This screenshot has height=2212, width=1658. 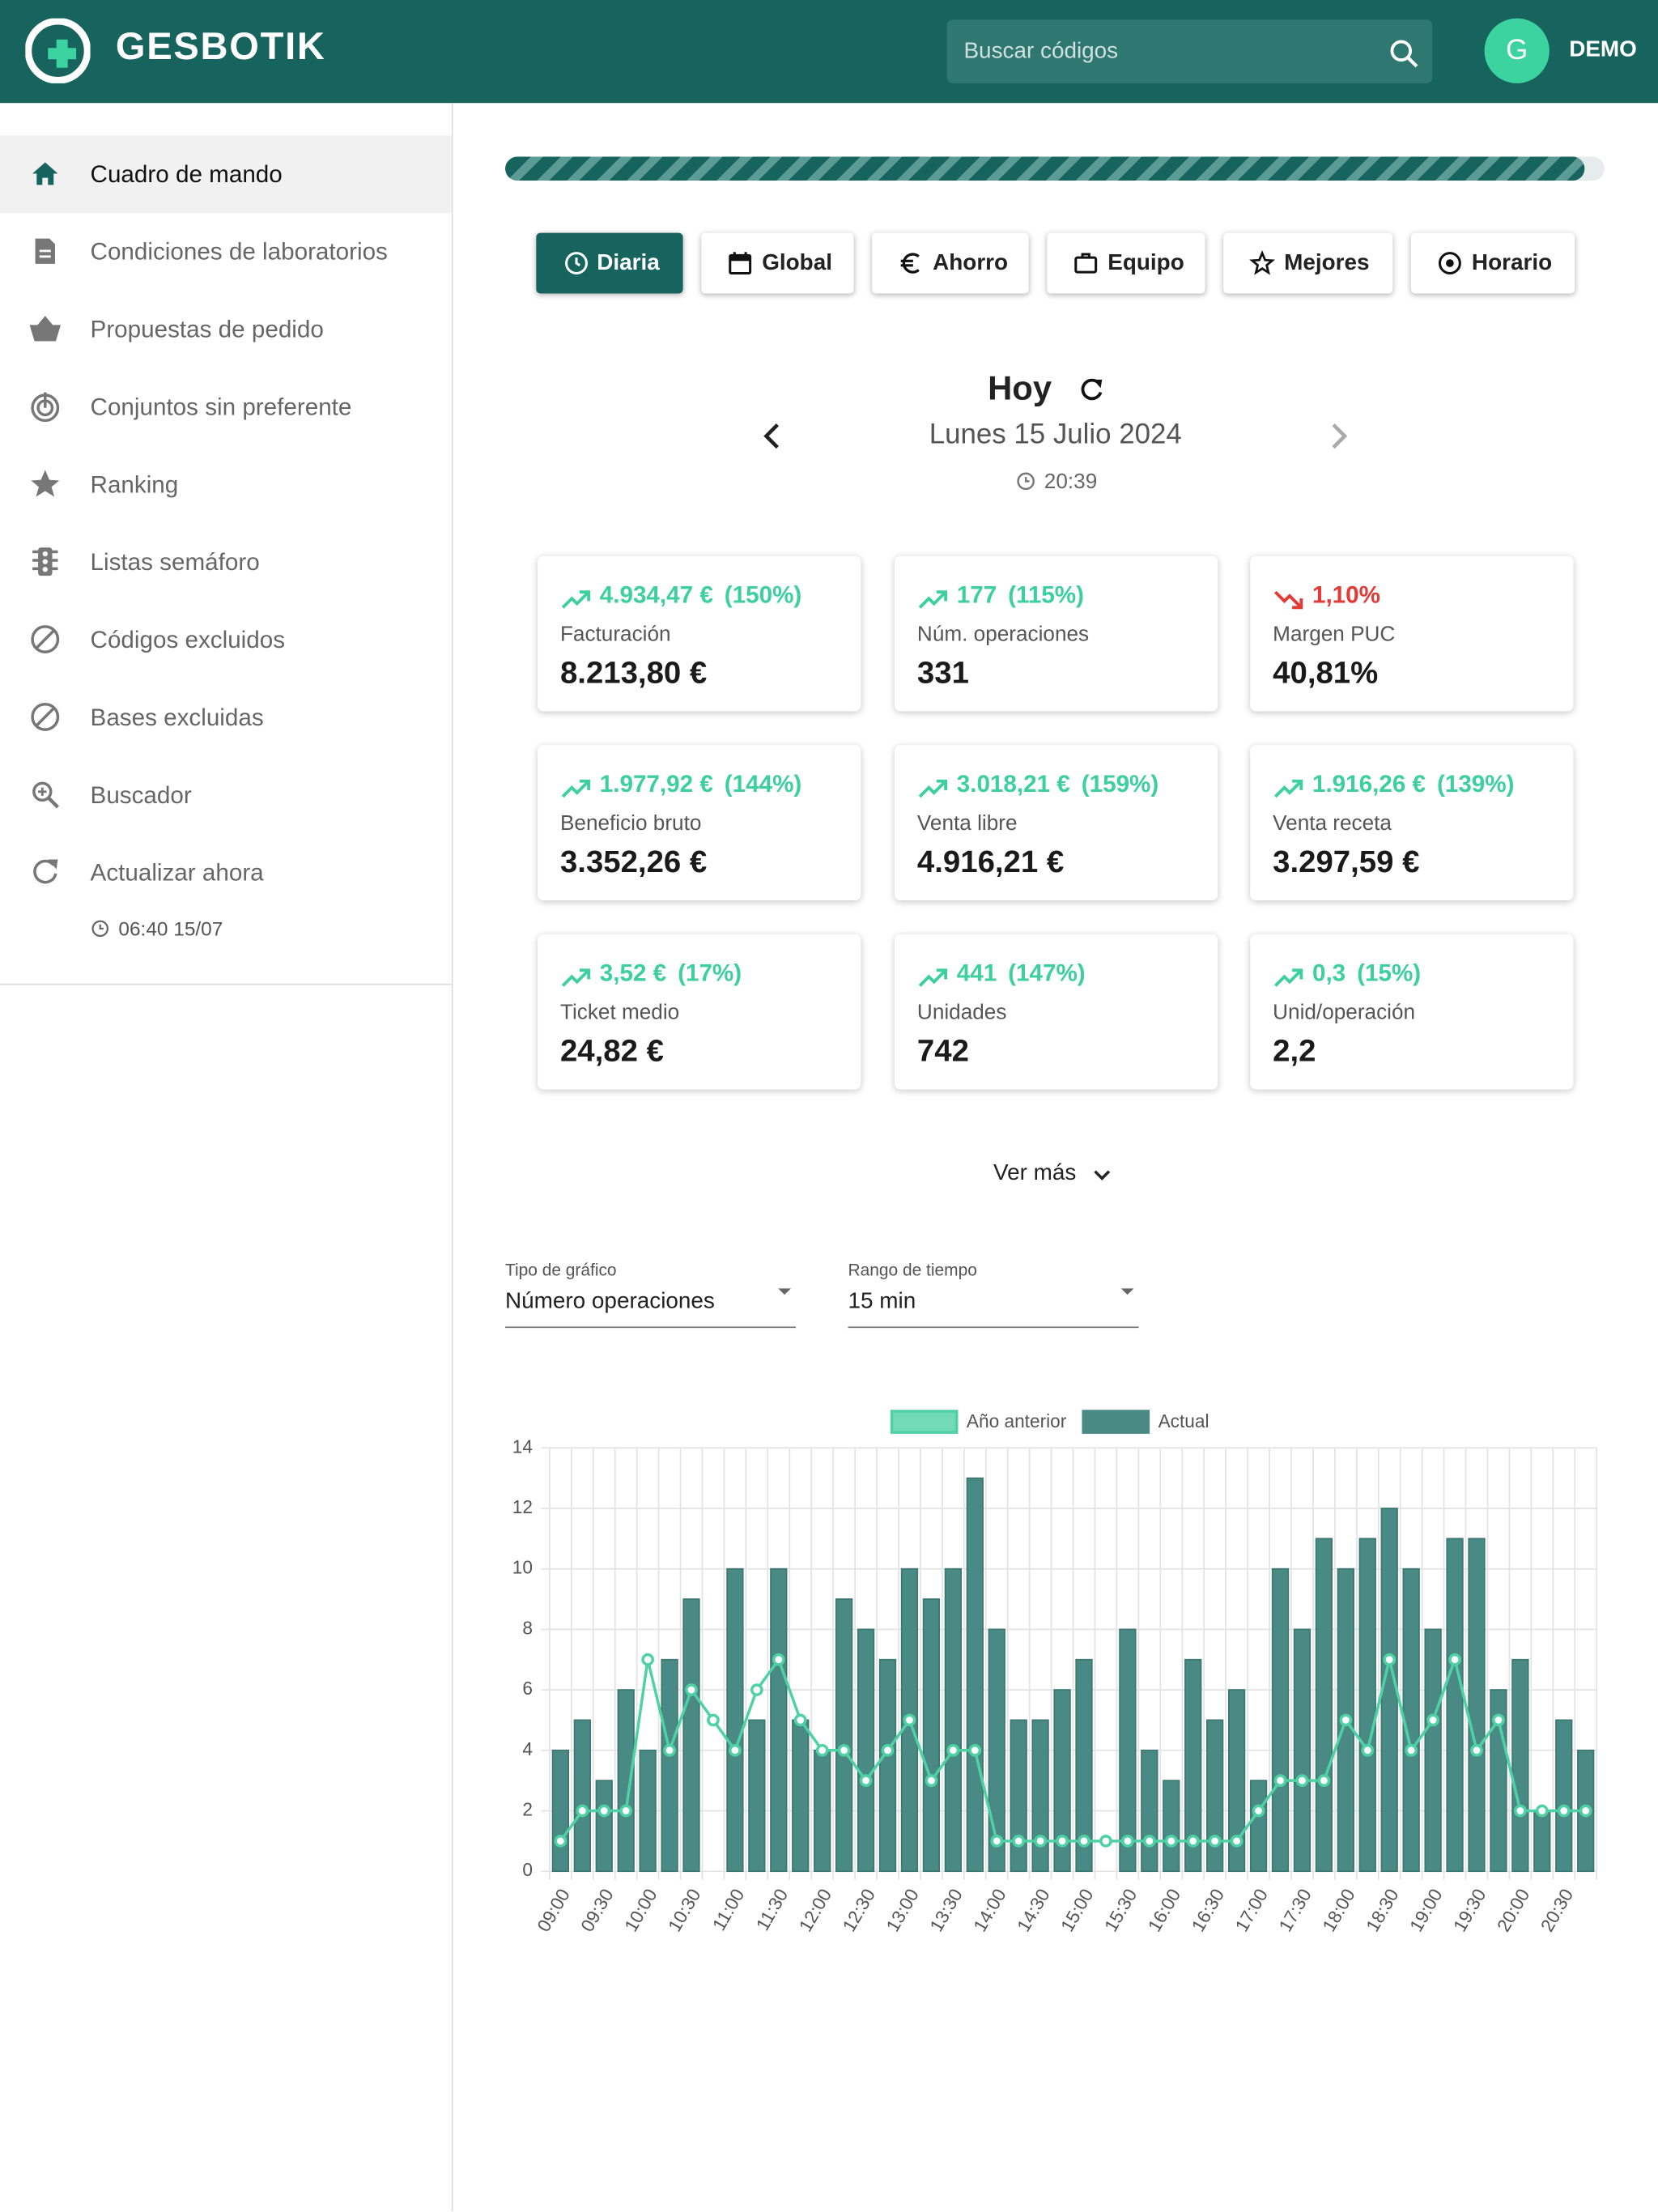 What do you see at coordinates (1294, 1051) in the screenshot?
I see `kpi-value: 2,2` at bounding box center [1294, 1051].